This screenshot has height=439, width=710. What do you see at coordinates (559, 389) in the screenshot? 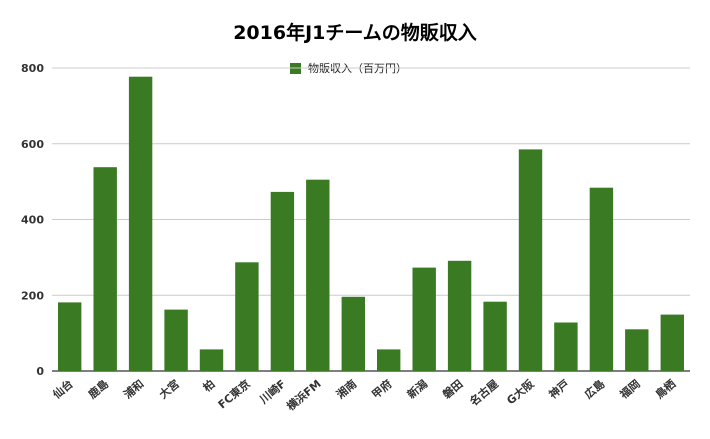
I see `x-tick-label: 神戸` at bounding box center [559, 389].